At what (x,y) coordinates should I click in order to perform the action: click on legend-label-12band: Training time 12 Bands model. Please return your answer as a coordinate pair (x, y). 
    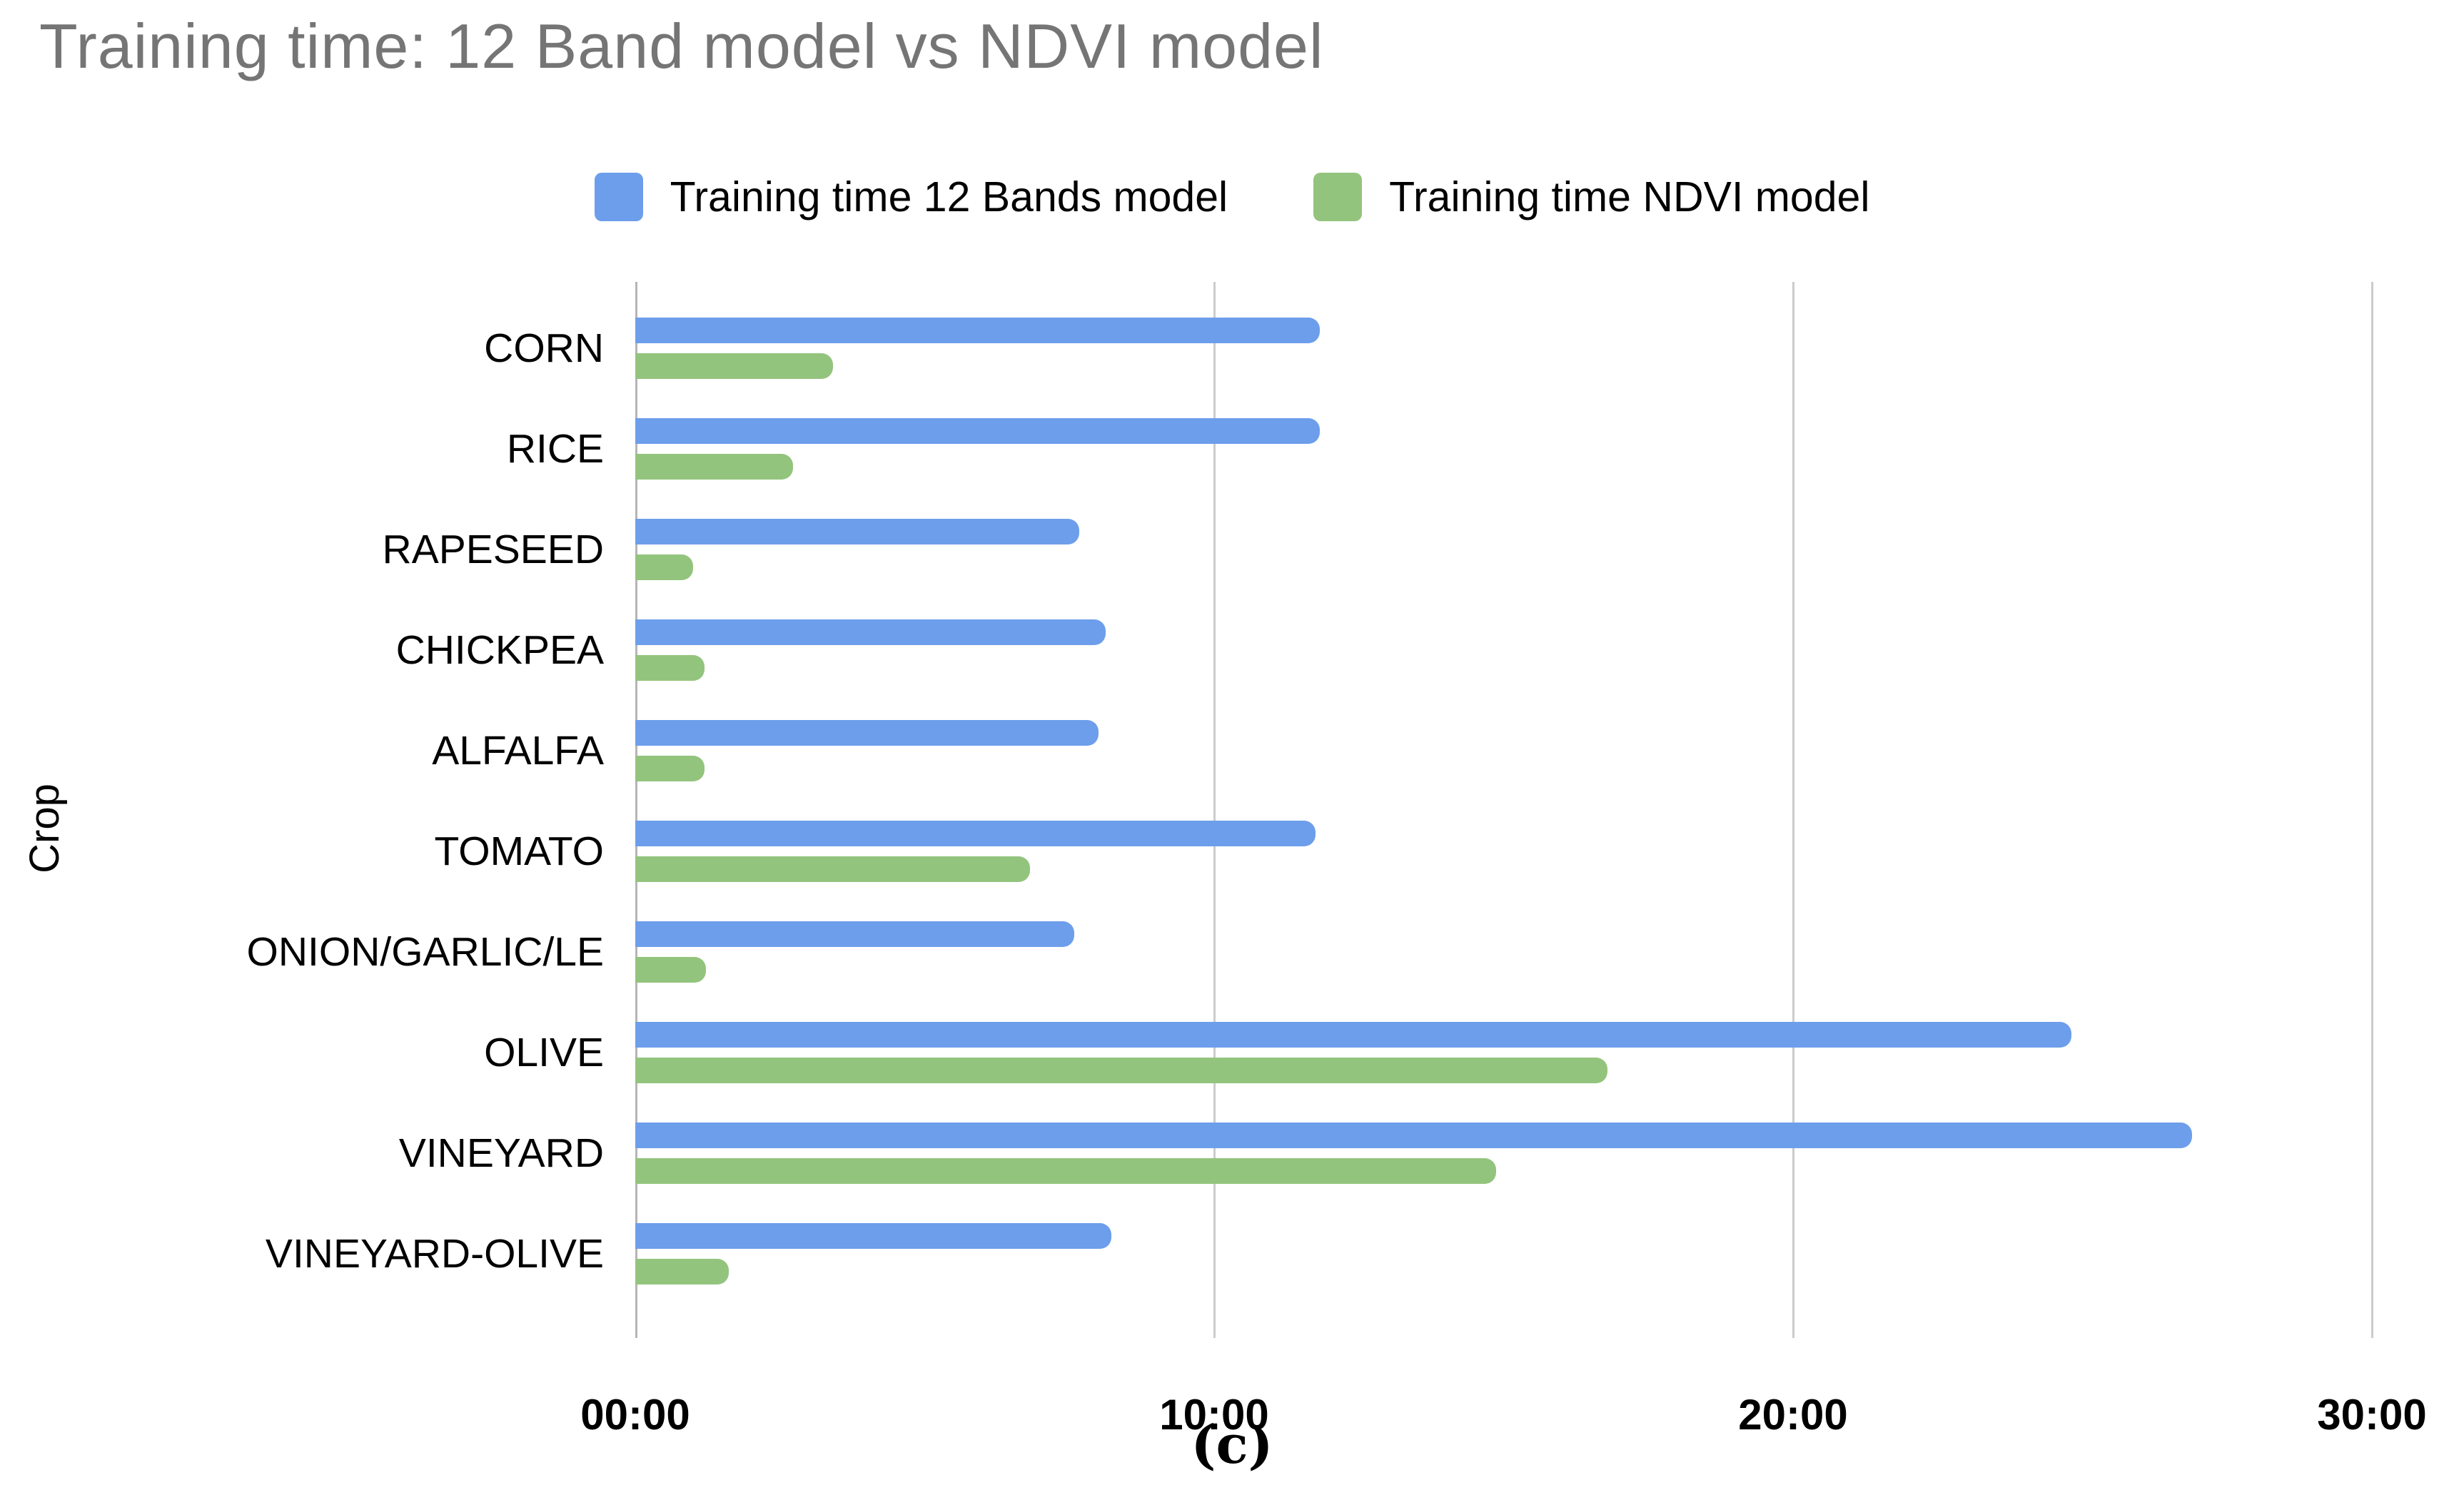
    Looking at the image, I should click on (949, 197).